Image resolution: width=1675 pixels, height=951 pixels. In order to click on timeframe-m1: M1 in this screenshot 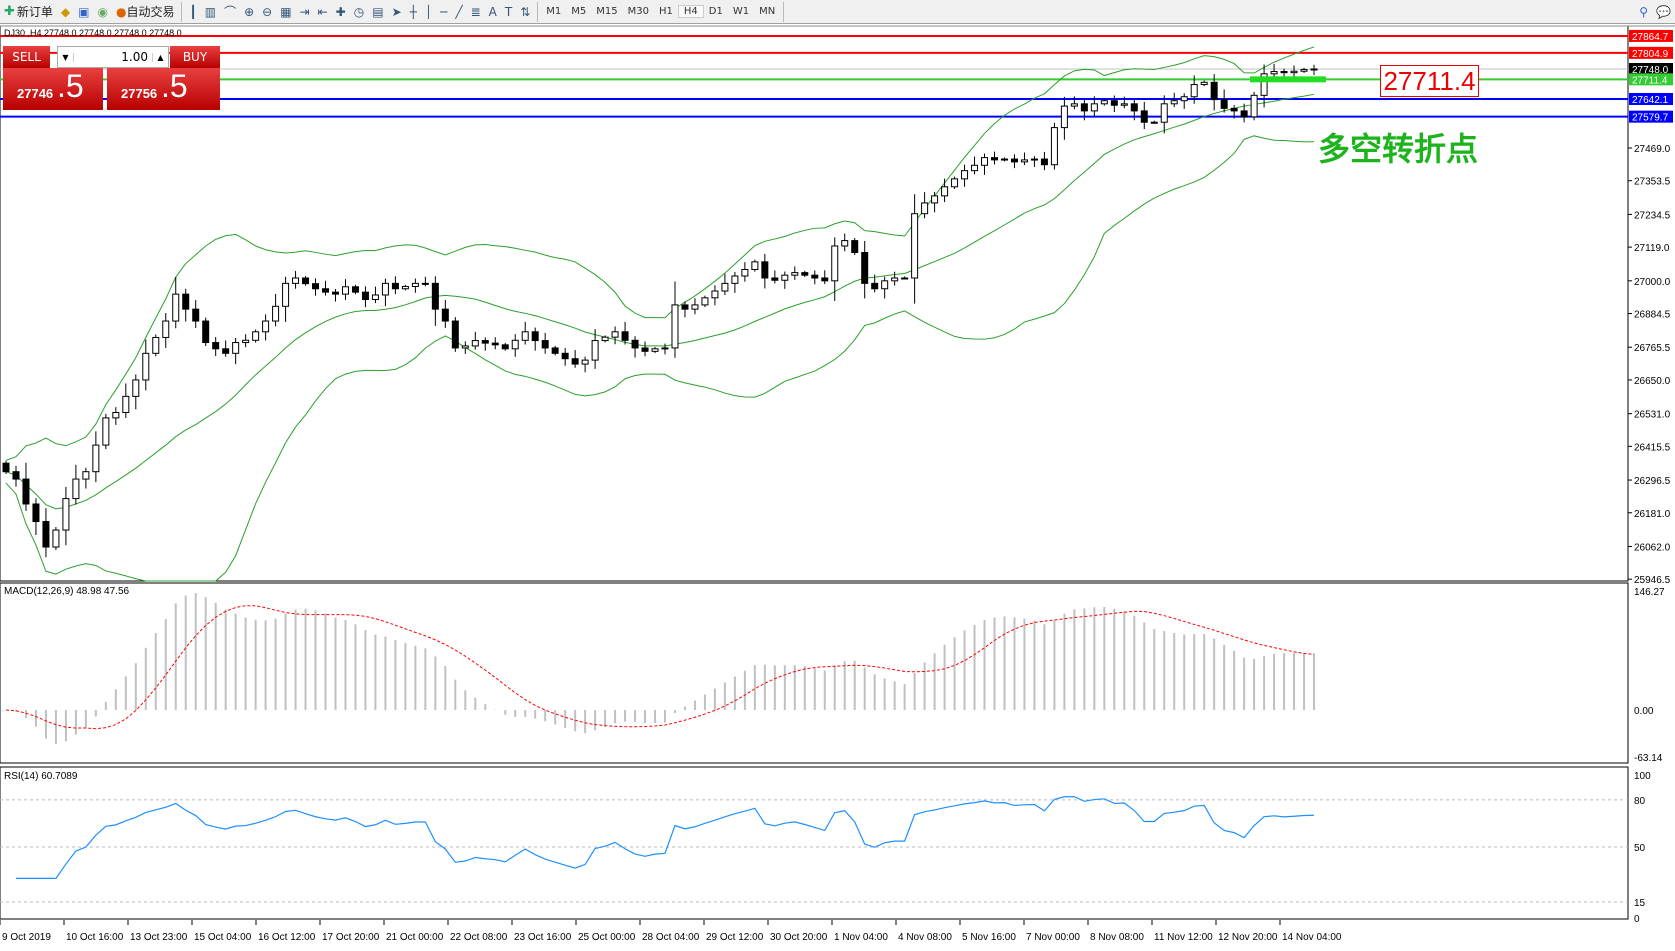, I will do `click(554, 11)`.